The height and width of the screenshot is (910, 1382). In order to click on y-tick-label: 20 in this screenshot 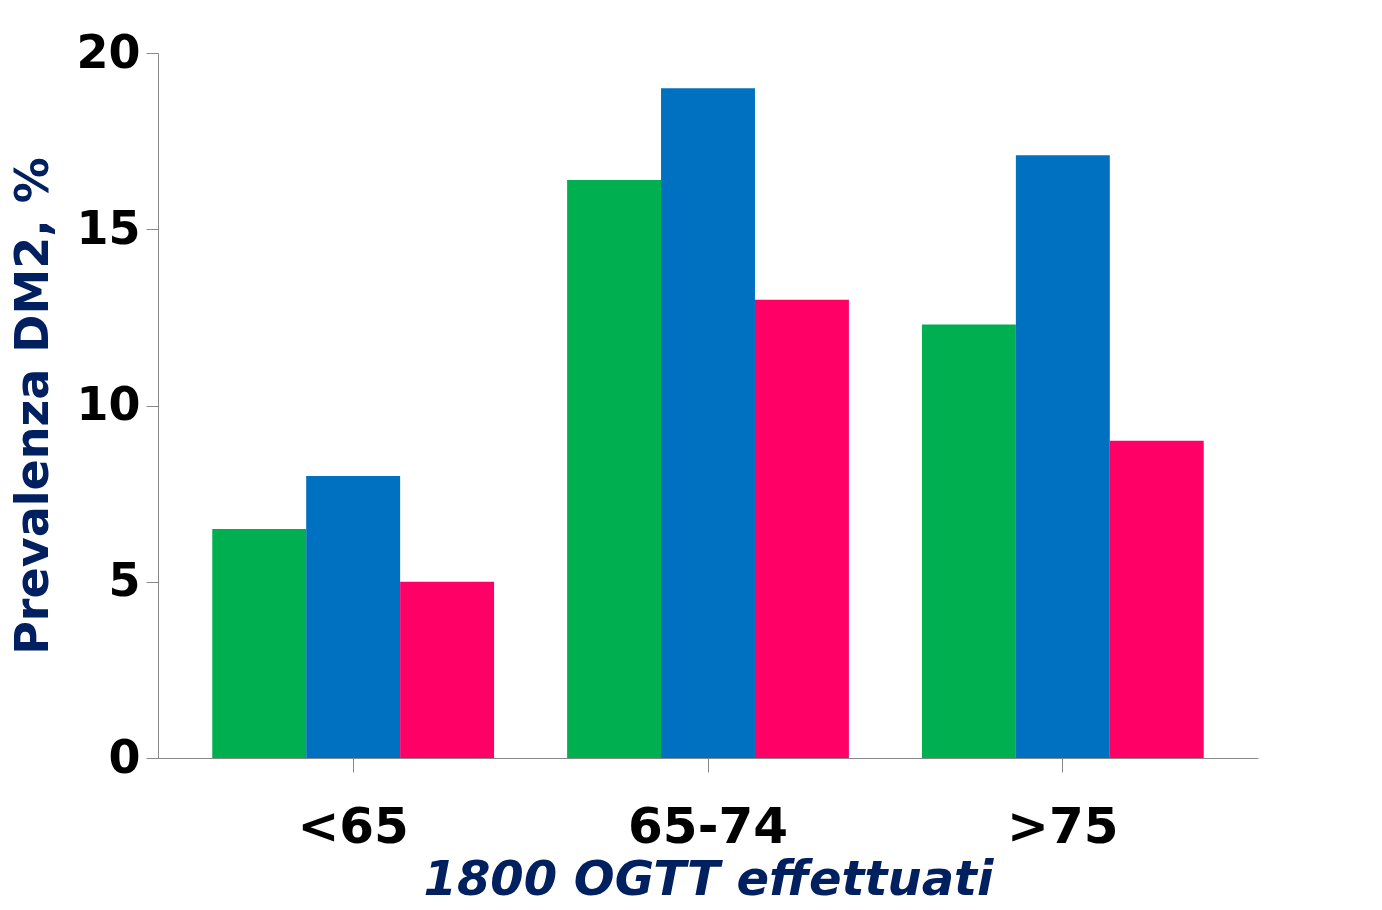, I will do `click(108, 51)`.